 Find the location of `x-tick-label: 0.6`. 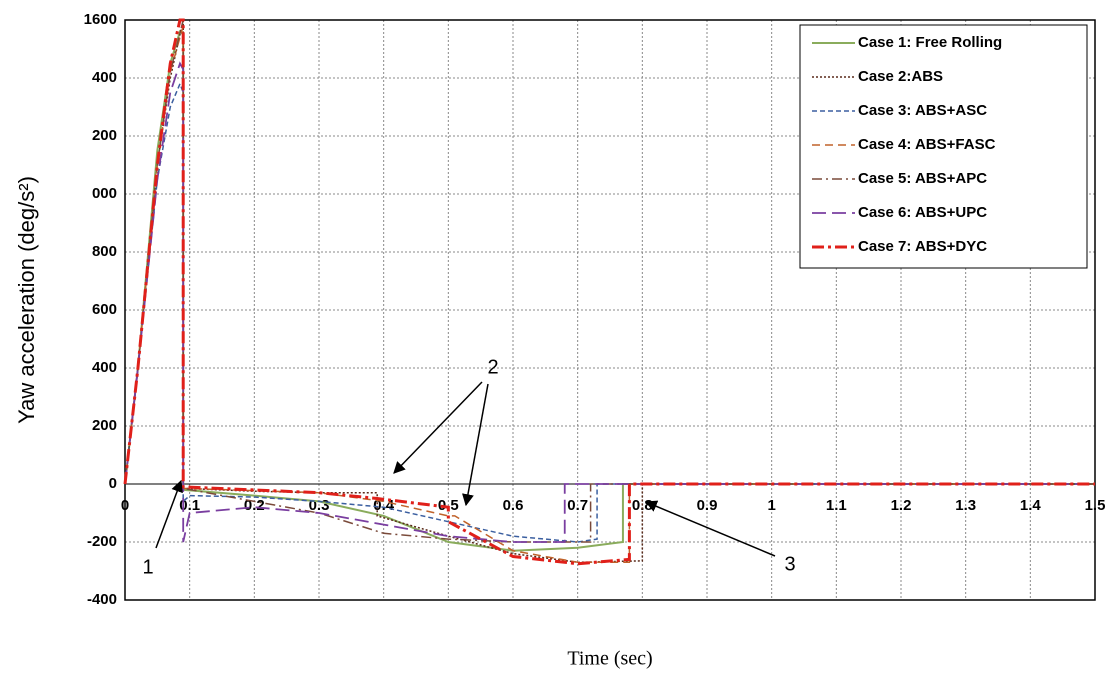

x-tick-label: 0.6 is located at coordinates (513, 505).